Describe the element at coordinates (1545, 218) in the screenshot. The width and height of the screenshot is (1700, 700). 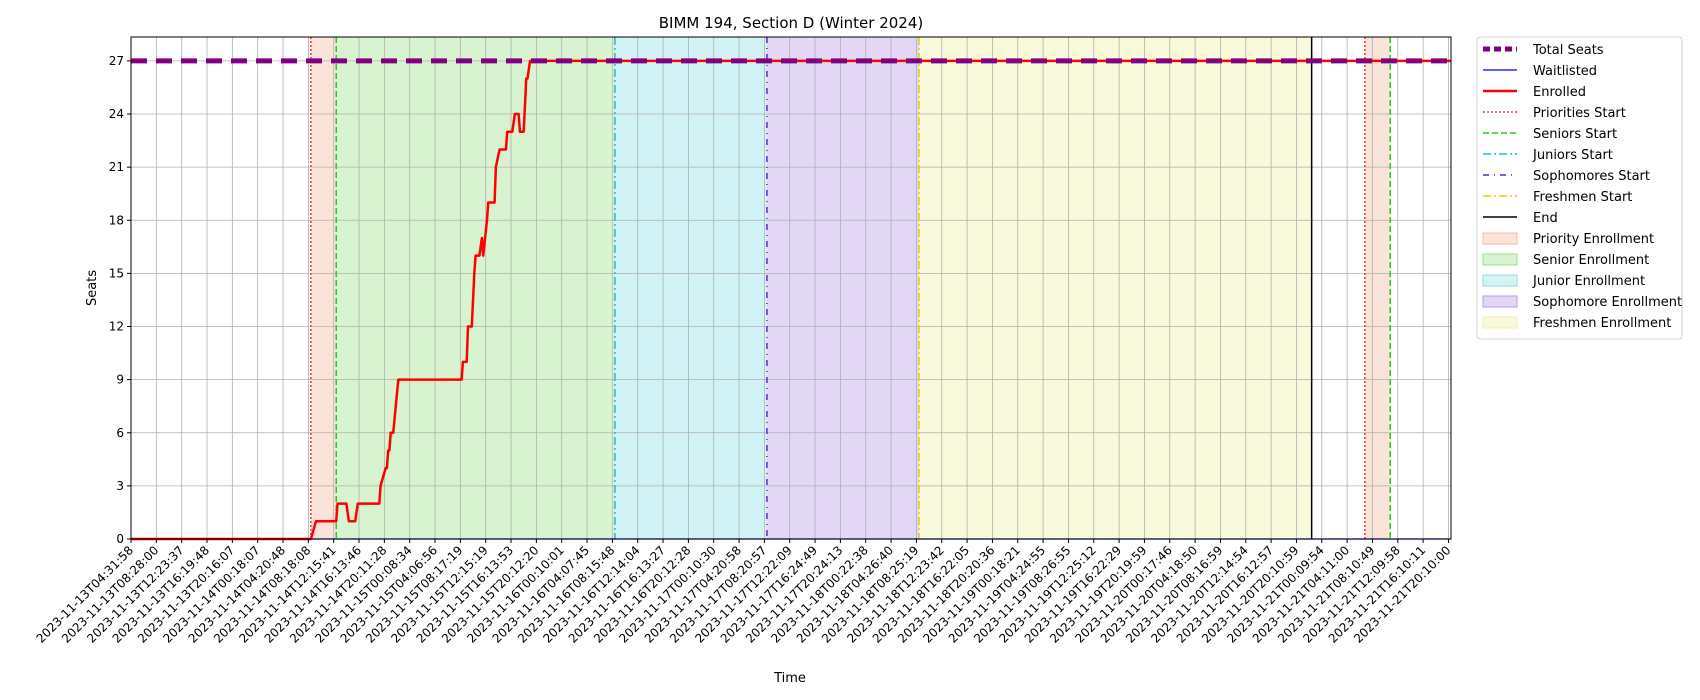
I see `legend-label: End` at that location.